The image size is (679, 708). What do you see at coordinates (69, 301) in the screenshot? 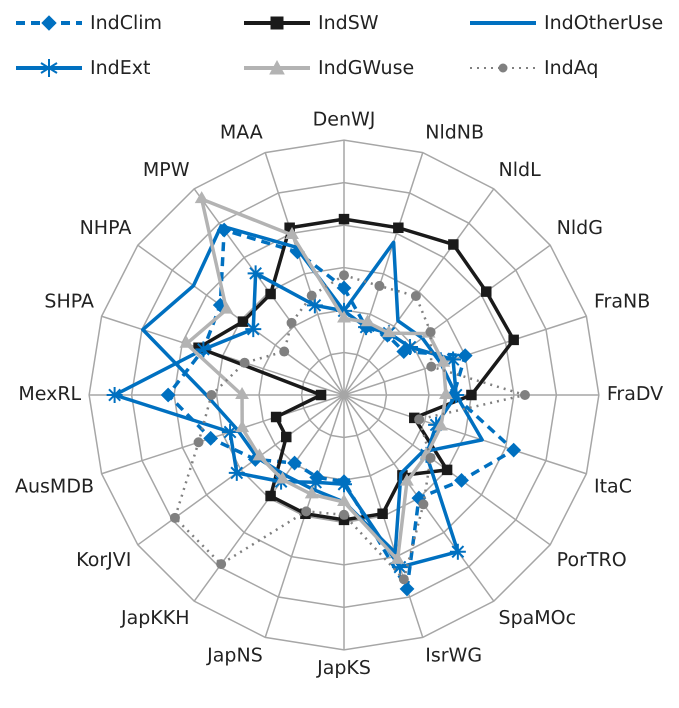
I see `spoke-label: SHPA` at bounding box center [69, 301].